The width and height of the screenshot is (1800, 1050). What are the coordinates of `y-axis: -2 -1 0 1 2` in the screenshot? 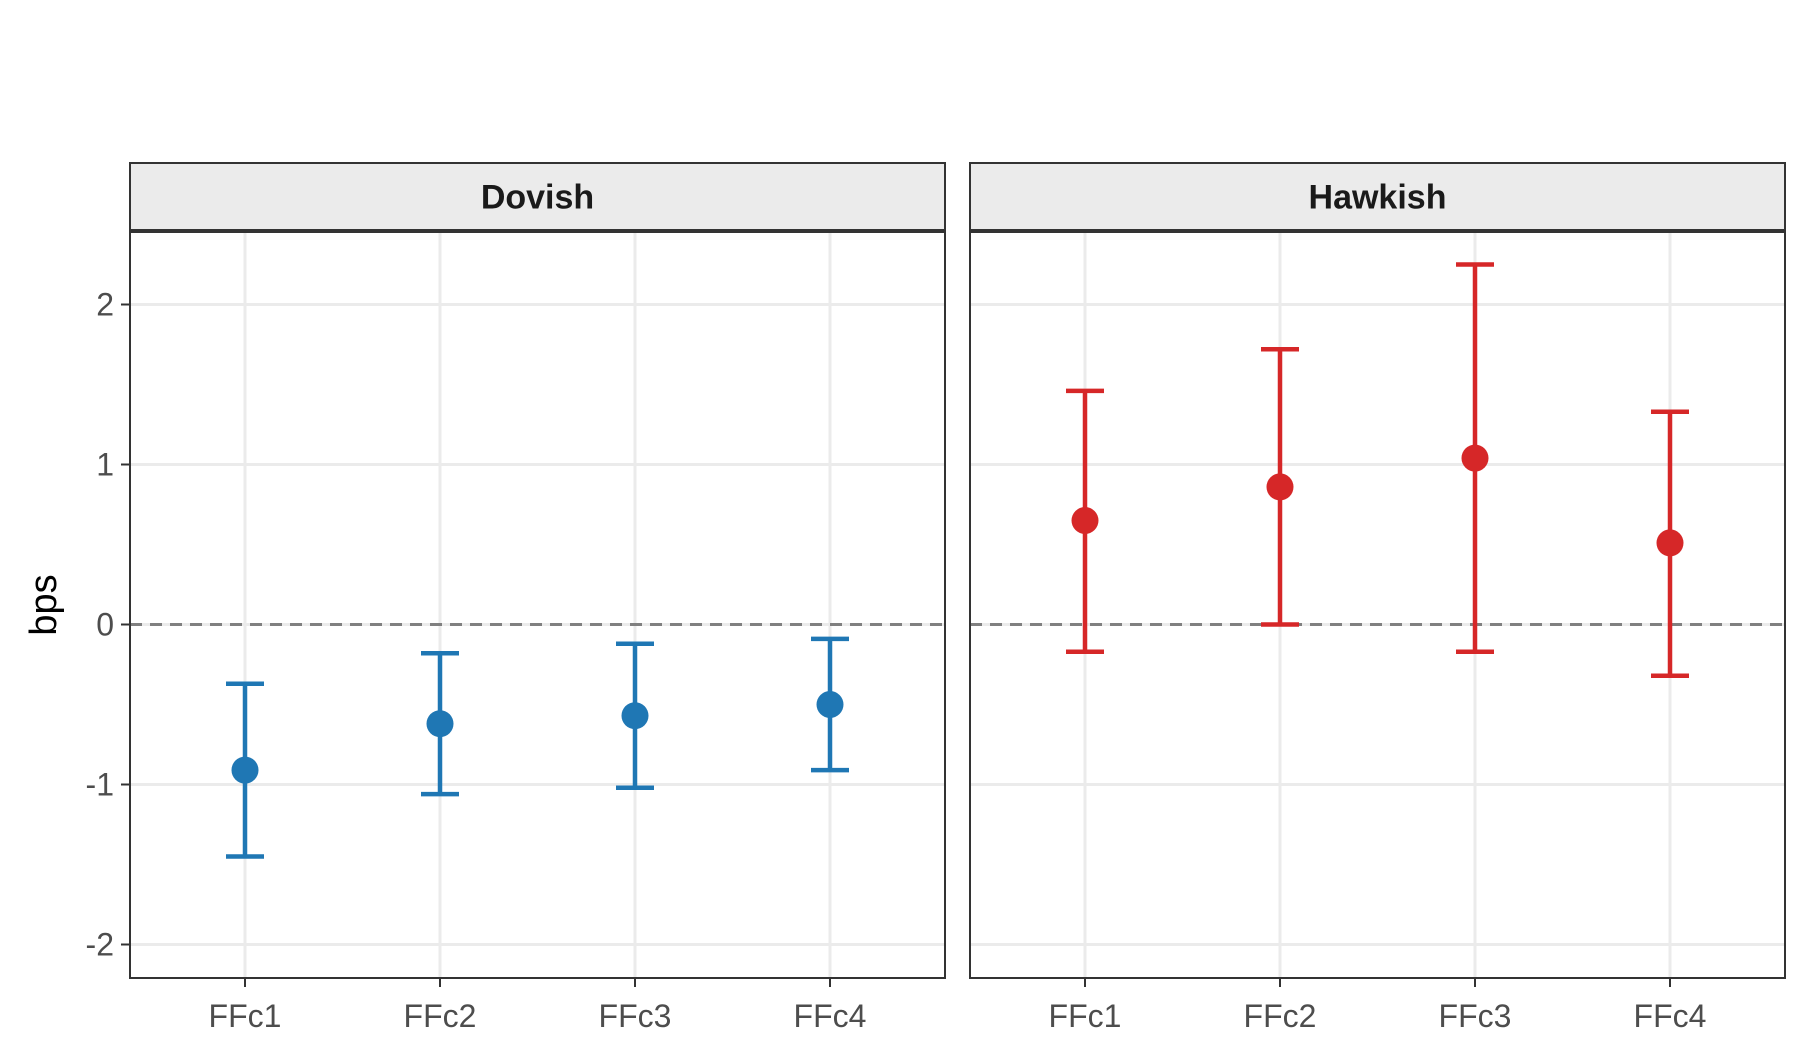 It's located at (108, 625).